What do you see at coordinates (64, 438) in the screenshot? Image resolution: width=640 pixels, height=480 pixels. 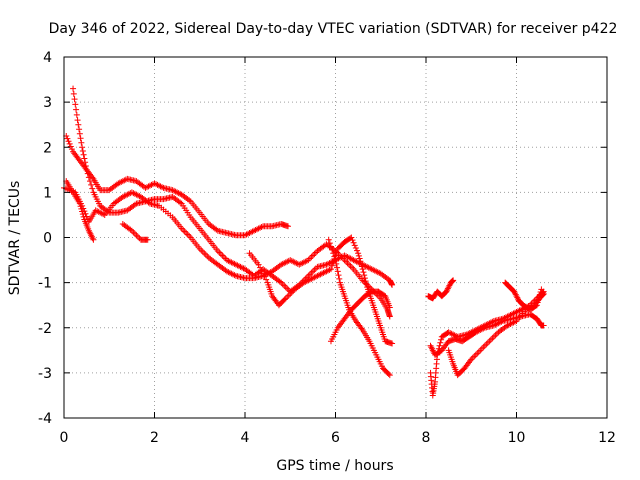 I see `x-tick-label: 0` at bounding box center [64, 438].